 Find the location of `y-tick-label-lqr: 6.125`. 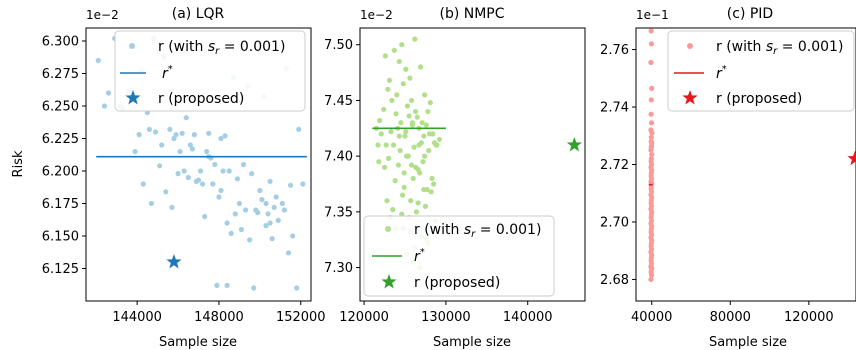

y-tick-label-lqr: 6.125 is located at coordinates (60, 269).